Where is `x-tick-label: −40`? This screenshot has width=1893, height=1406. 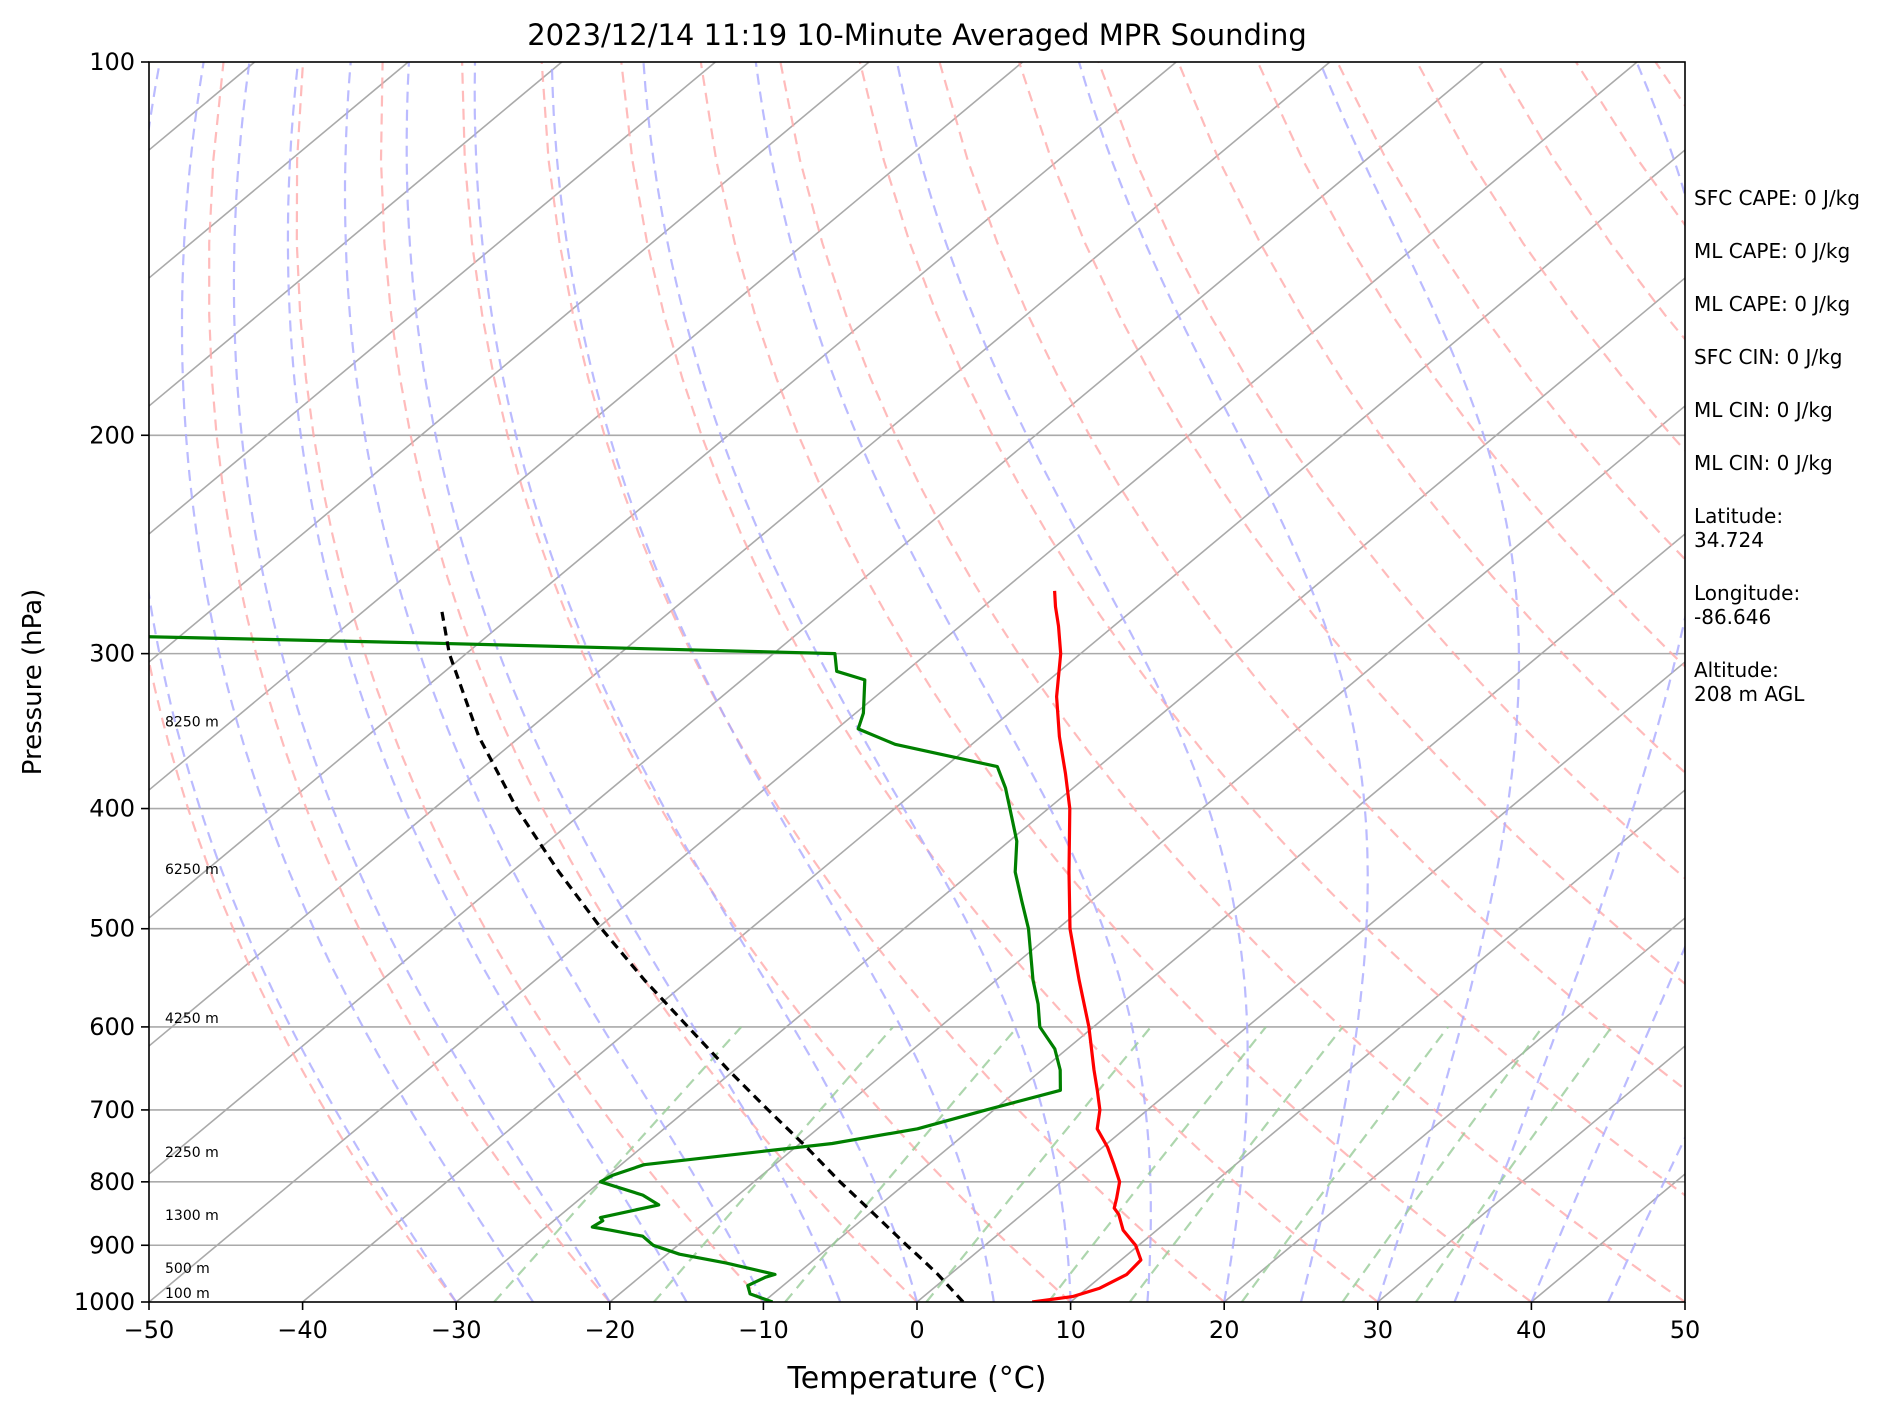 x-tick-label: −40 is located at coordinates (302, 1330).